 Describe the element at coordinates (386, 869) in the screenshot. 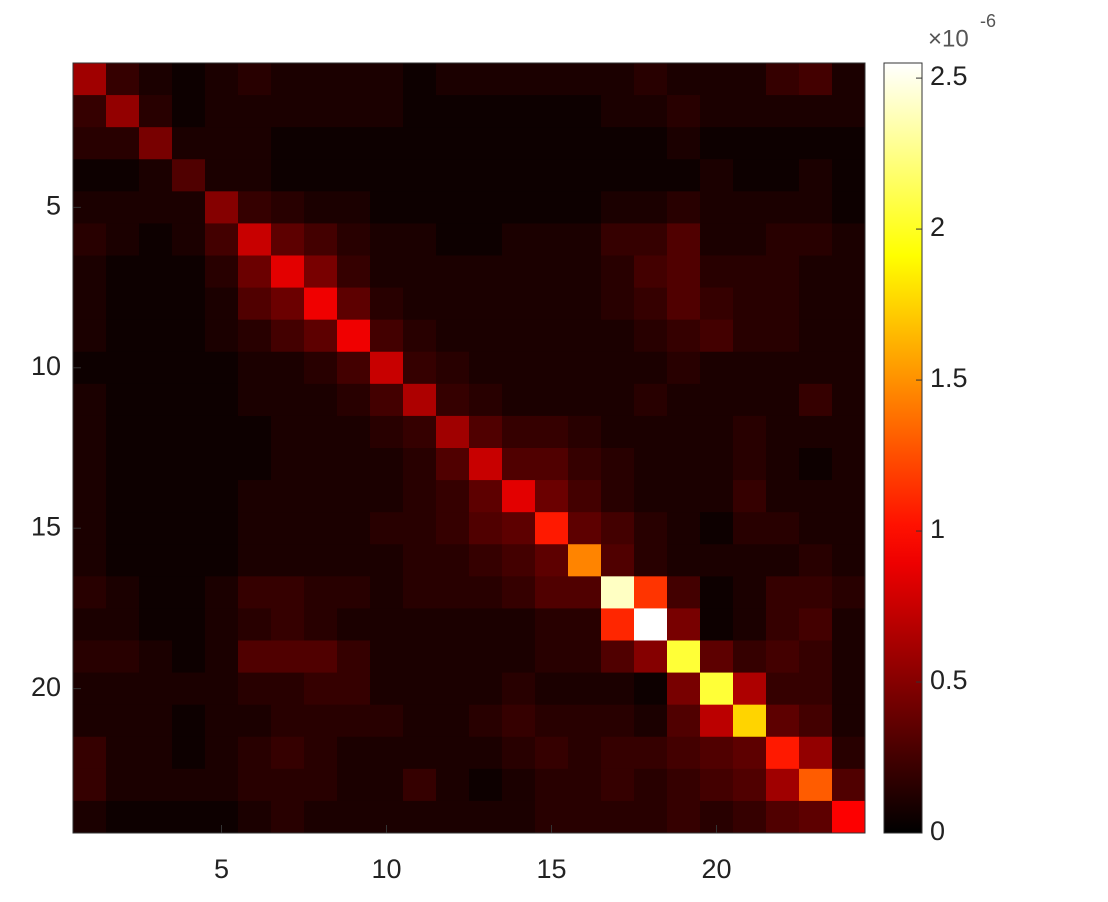

I see `x-tick-label: 10` at that location.